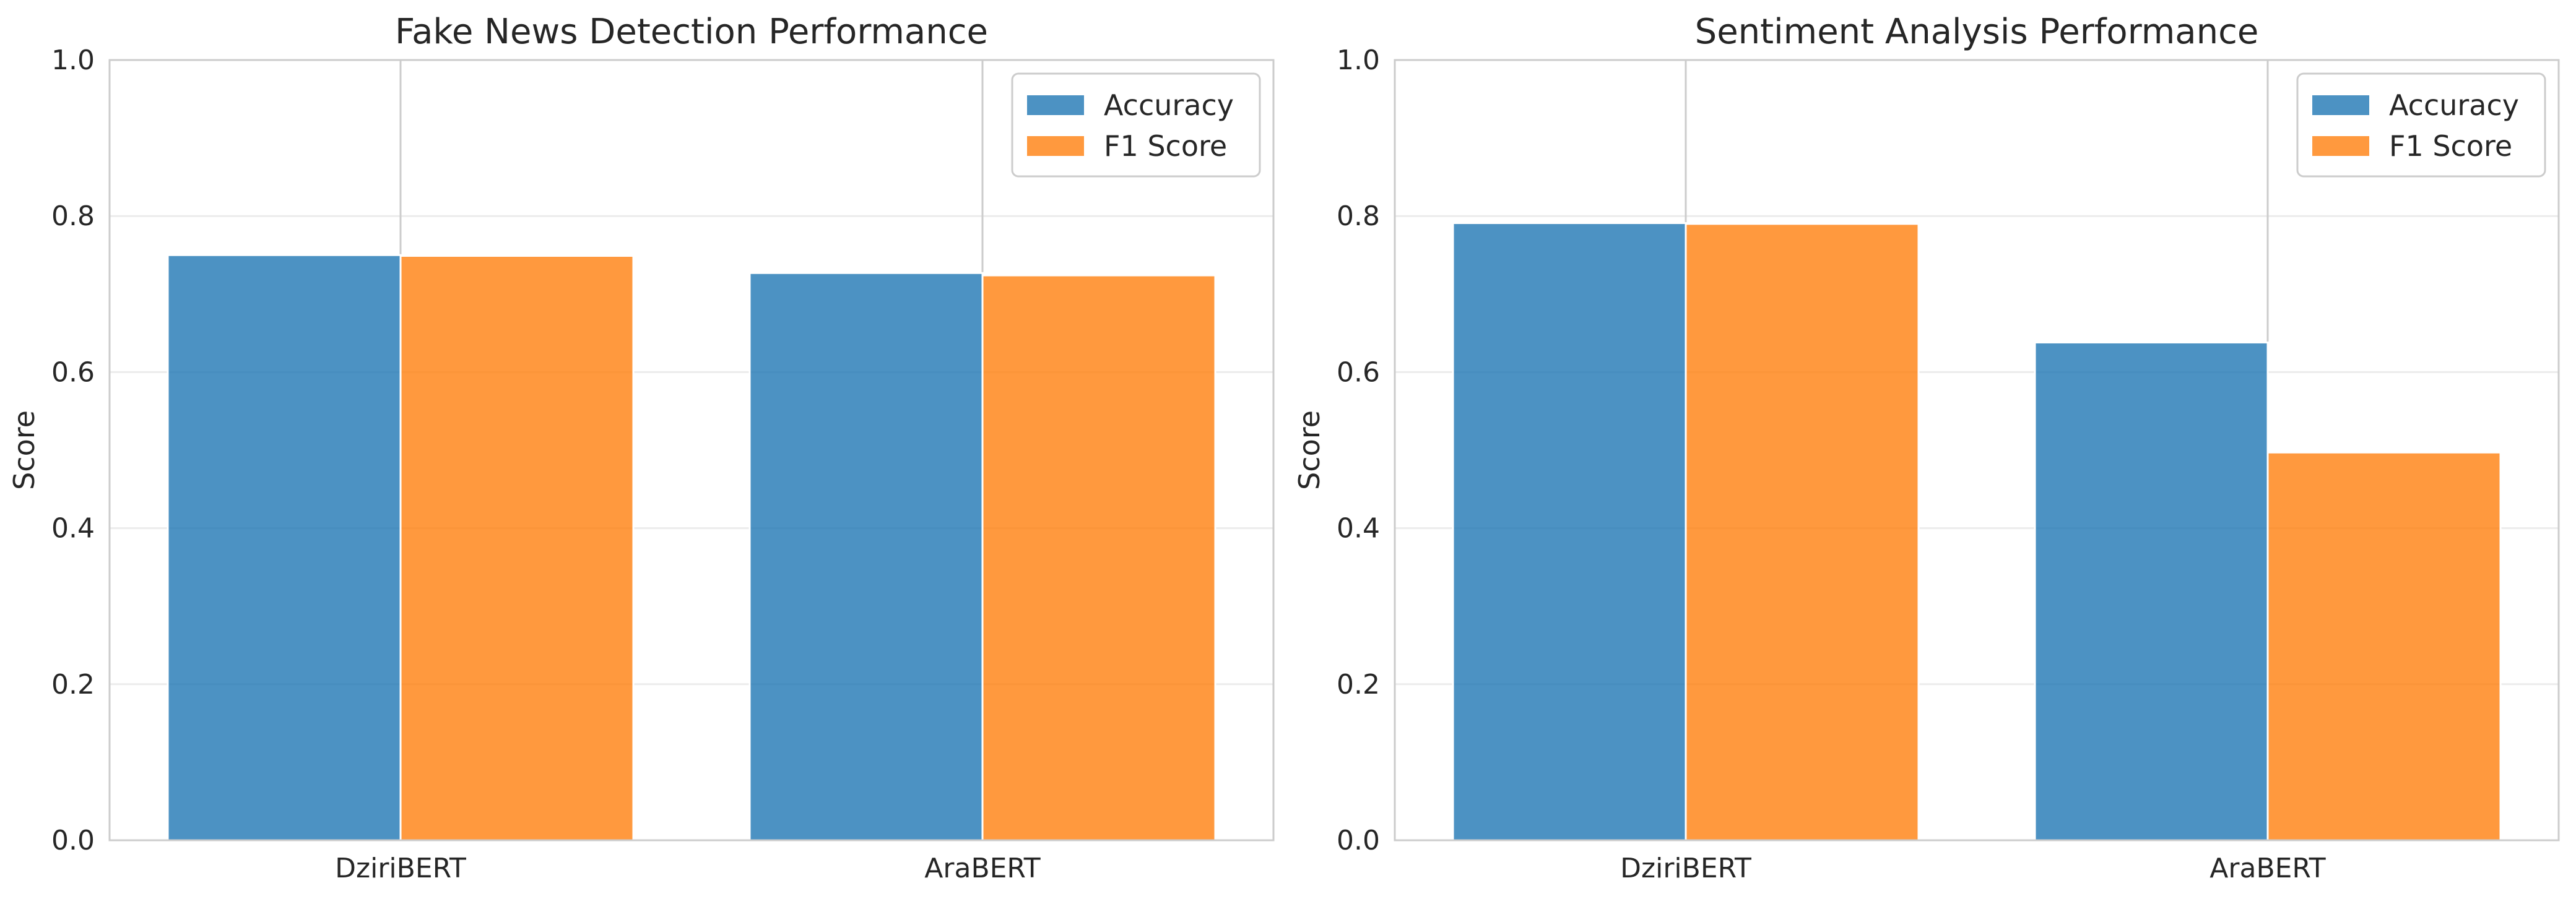 The height and width of the screenshot is (904, 2576). Describe the element at coordinates (2151, 591) in the screenshot. I see `sentiment-bar-accuracy-arabert` at that location.